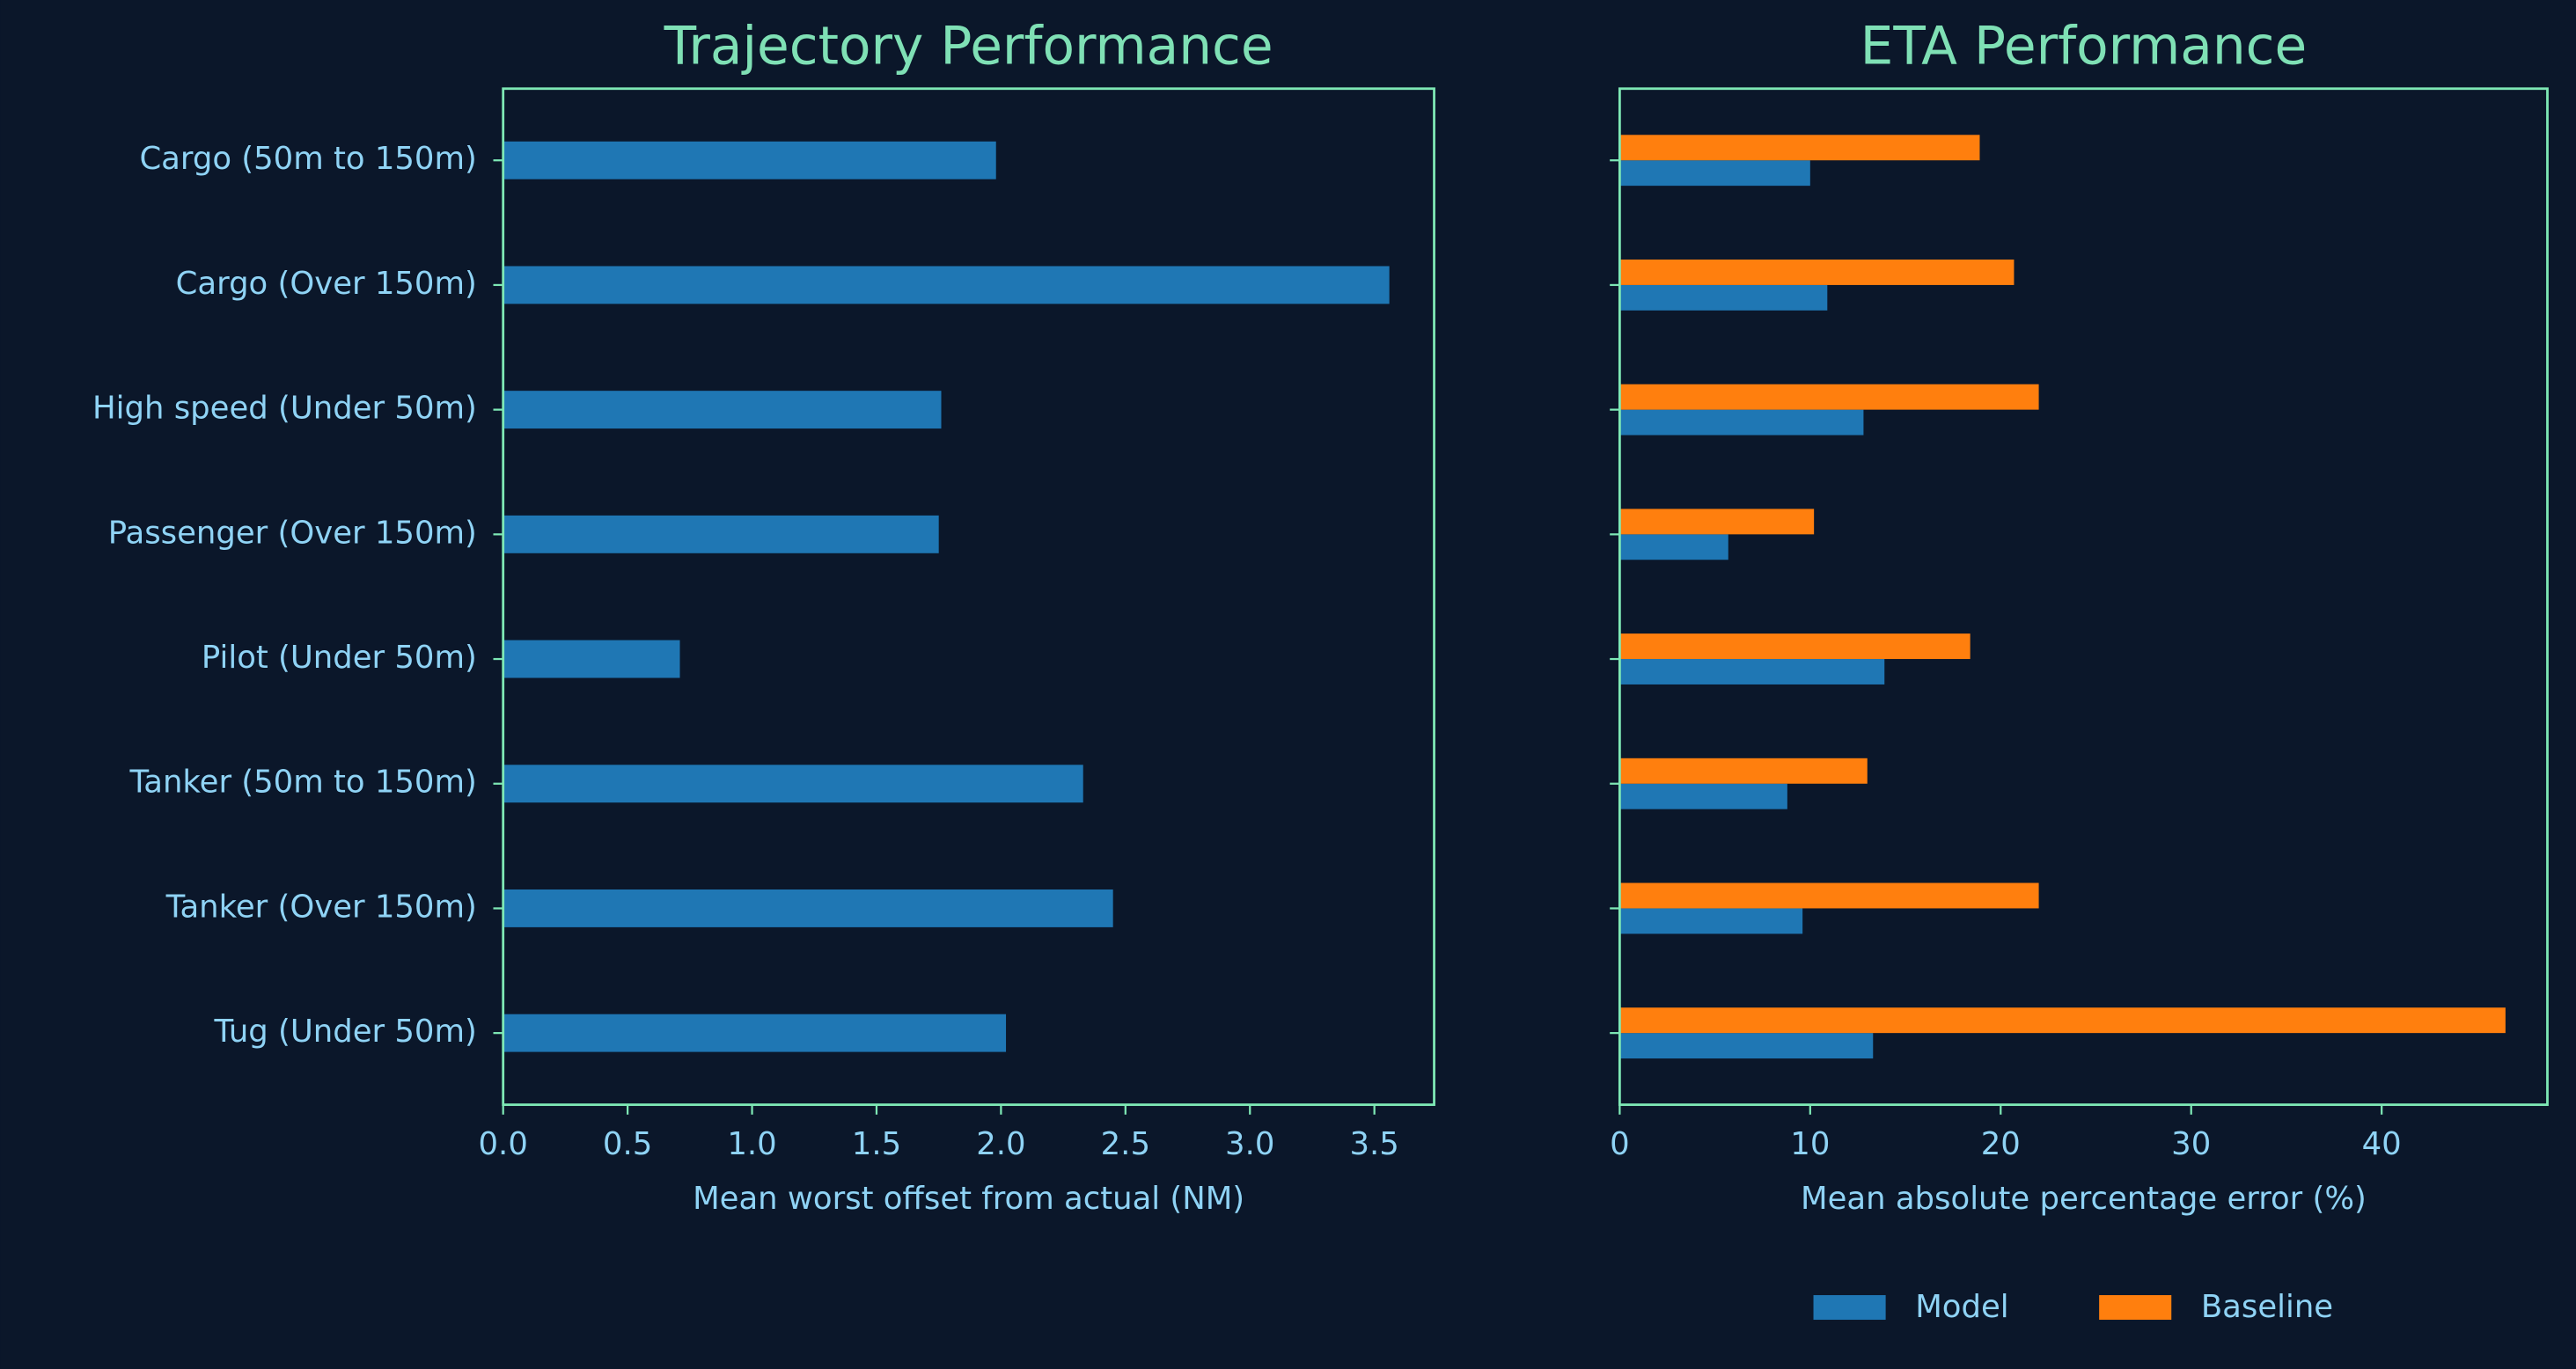  What do you see at coordinates (503, 1144) in the screenshot?
I see `x-tick-label: 0.0` at bounding box center [503, 1144].